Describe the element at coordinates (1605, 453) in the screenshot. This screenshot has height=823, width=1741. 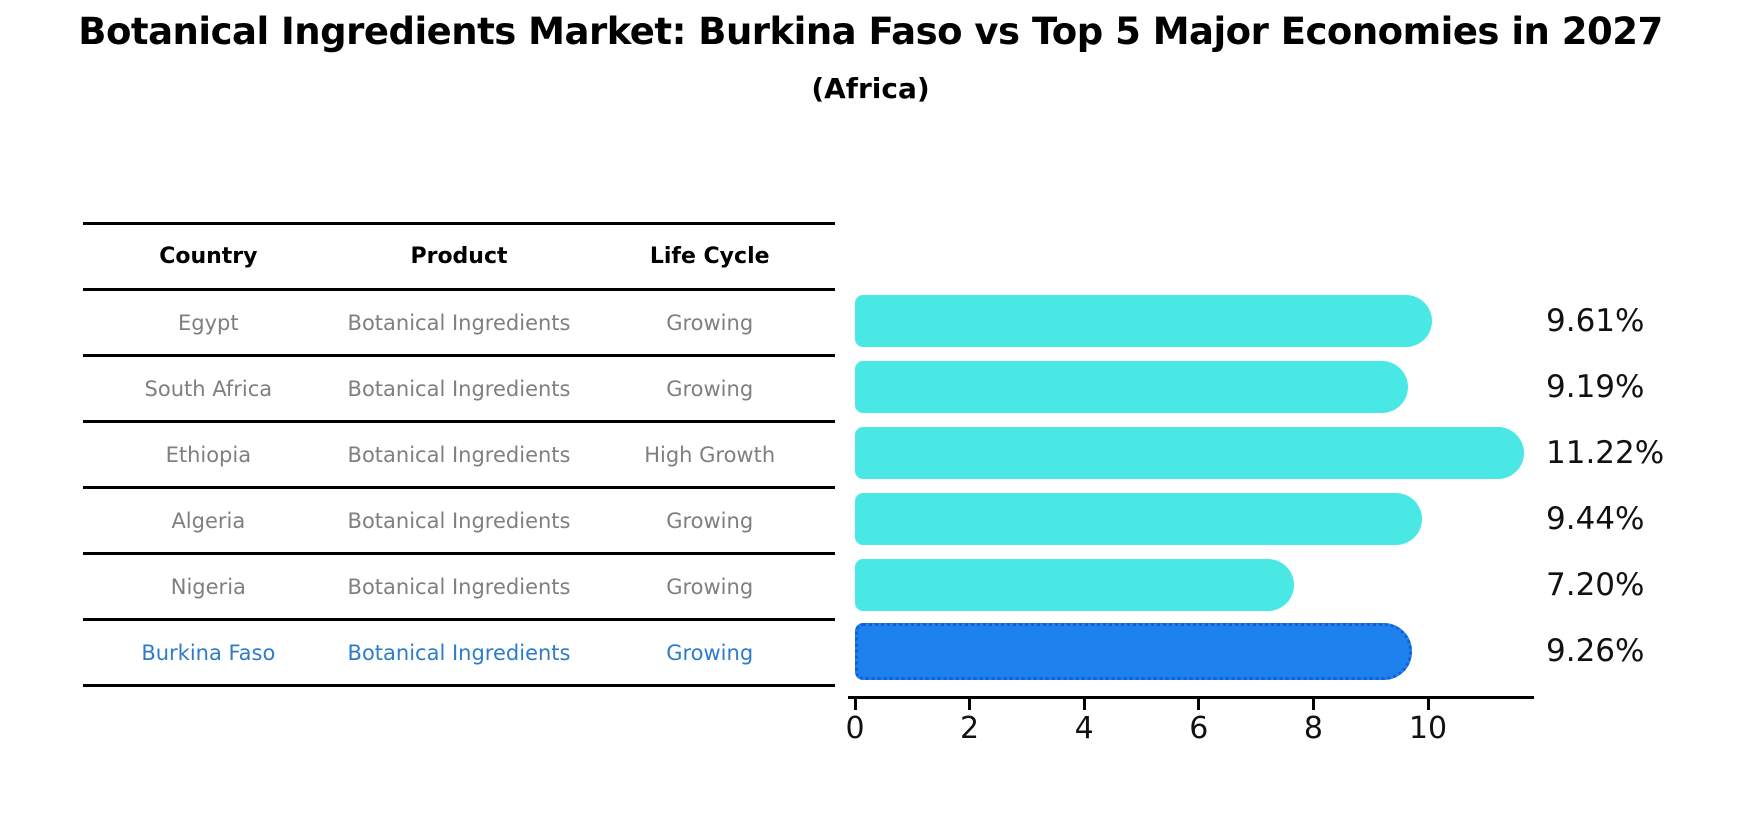
I see `bar-value-label: 11.22%` at that location.